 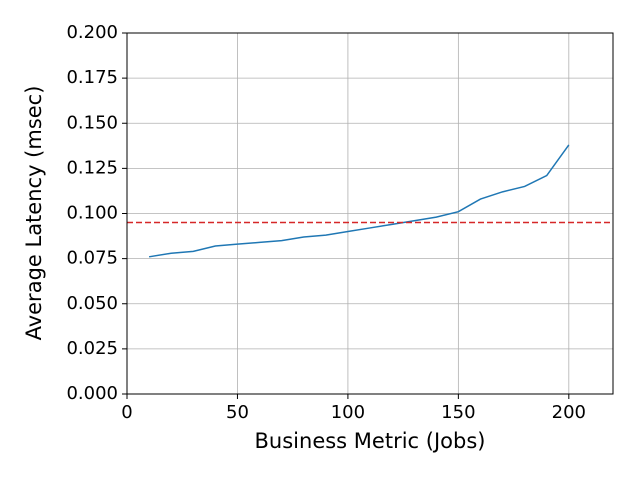 What do you see at coordinates (569, 412) in the screenshot?
I see `x-tick-label: 200` at bounding box center [569, 412].